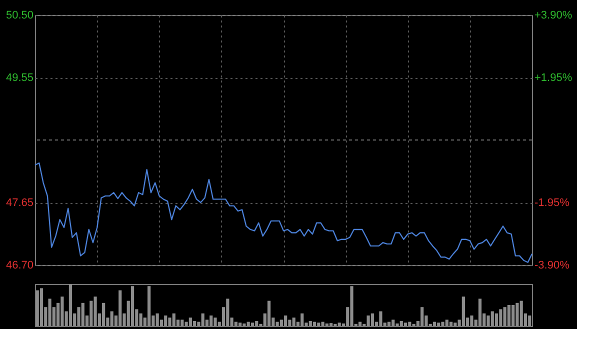  I want to click on y2-tick-label: -3.90%, so click(552, 266).